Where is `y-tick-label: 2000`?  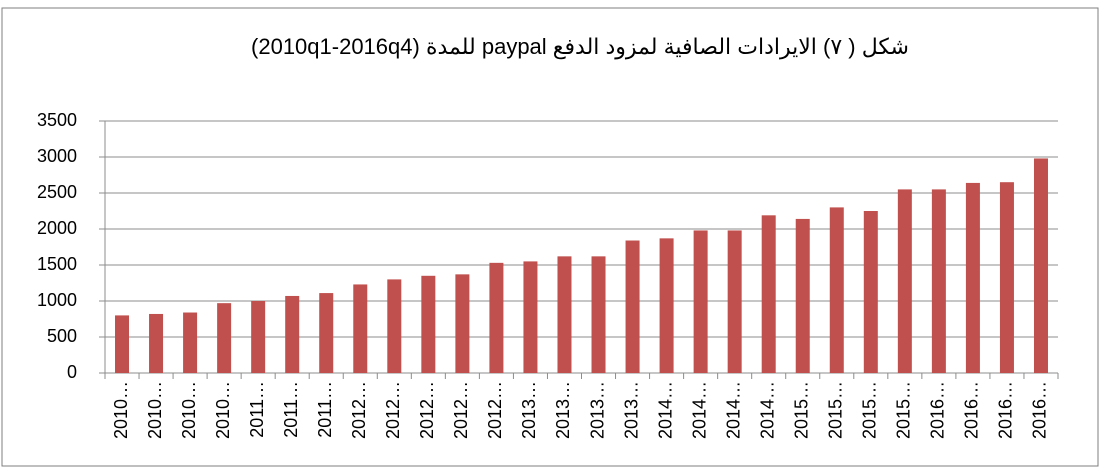
y-tick-label: 2000 is located at coordinates (57, 228).